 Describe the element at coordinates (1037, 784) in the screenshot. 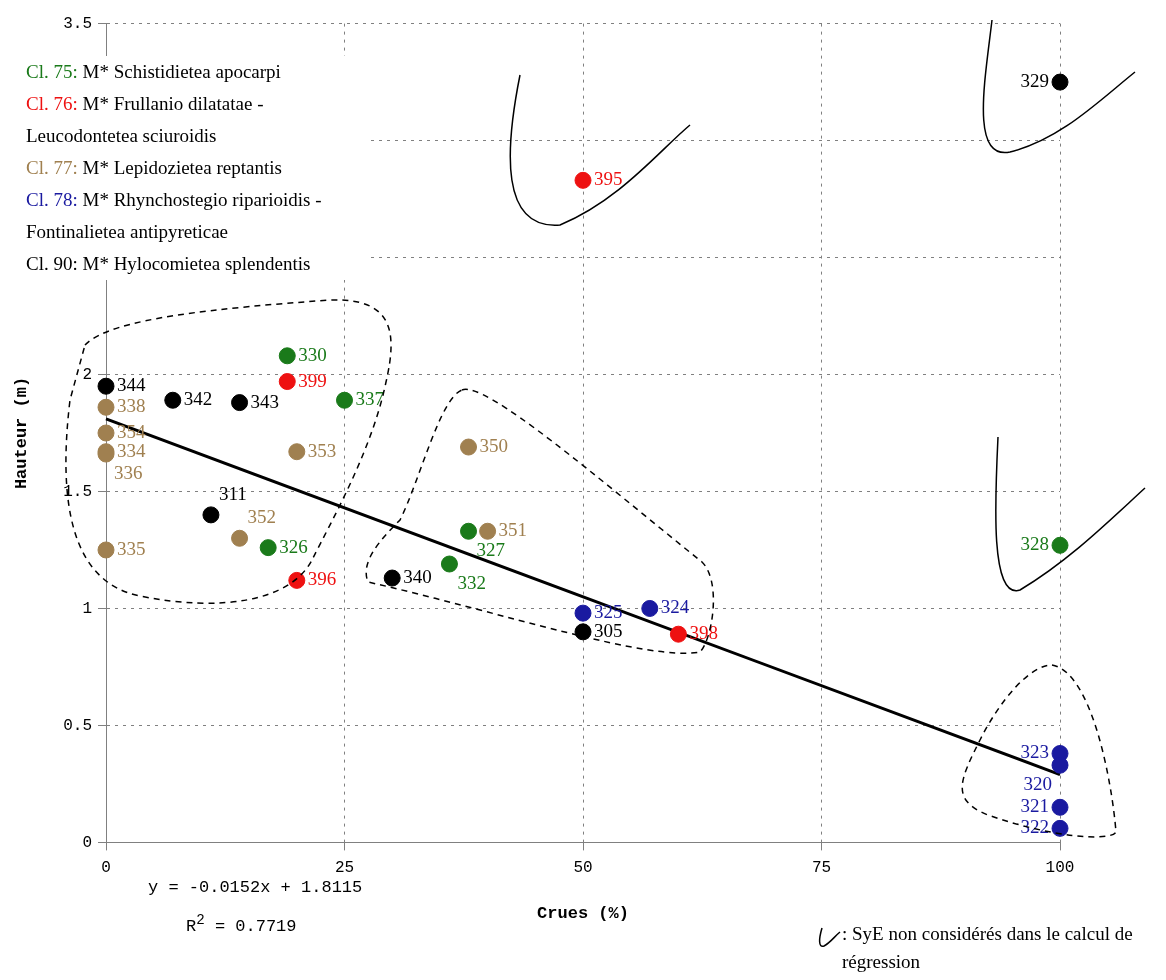

I see `annotation: 320` at that location.